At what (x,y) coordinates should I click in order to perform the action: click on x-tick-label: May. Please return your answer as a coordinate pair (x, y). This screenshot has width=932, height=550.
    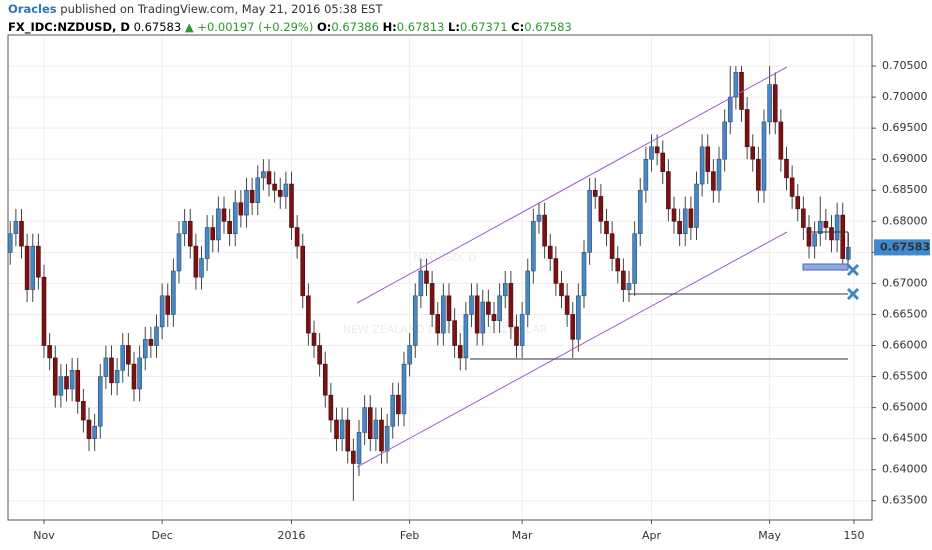
    Looking at the image, I should click on (769, 535).